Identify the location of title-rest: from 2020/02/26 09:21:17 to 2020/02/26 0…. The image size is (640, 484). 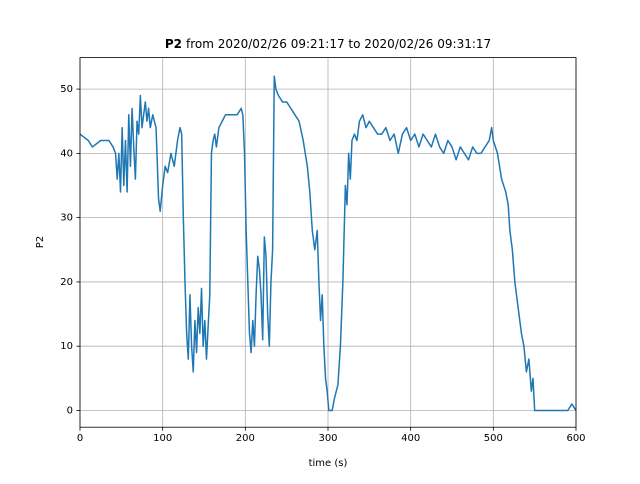
(338, 44).